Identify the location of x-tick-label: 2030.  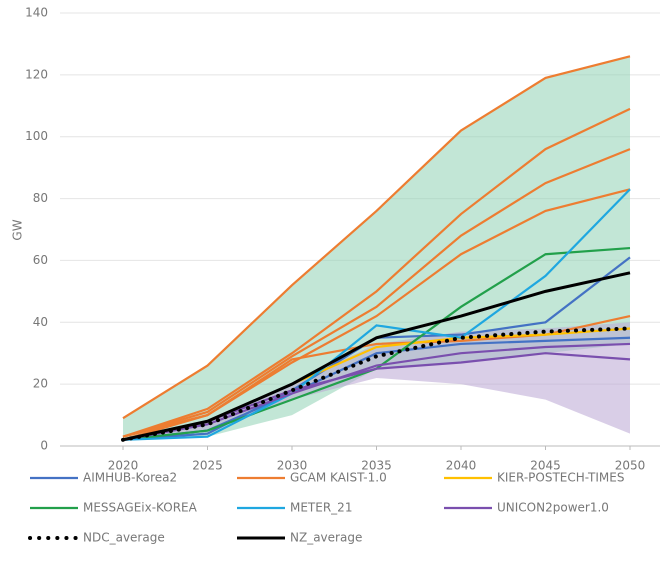
(292, 466).